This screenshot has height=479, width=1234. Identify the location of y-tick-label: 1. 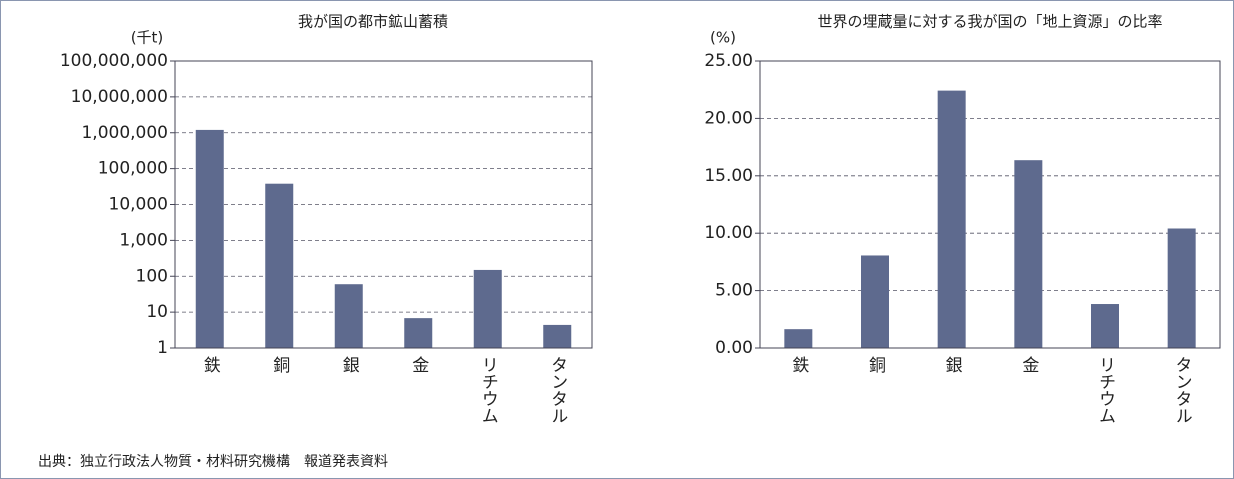
(162, 348).